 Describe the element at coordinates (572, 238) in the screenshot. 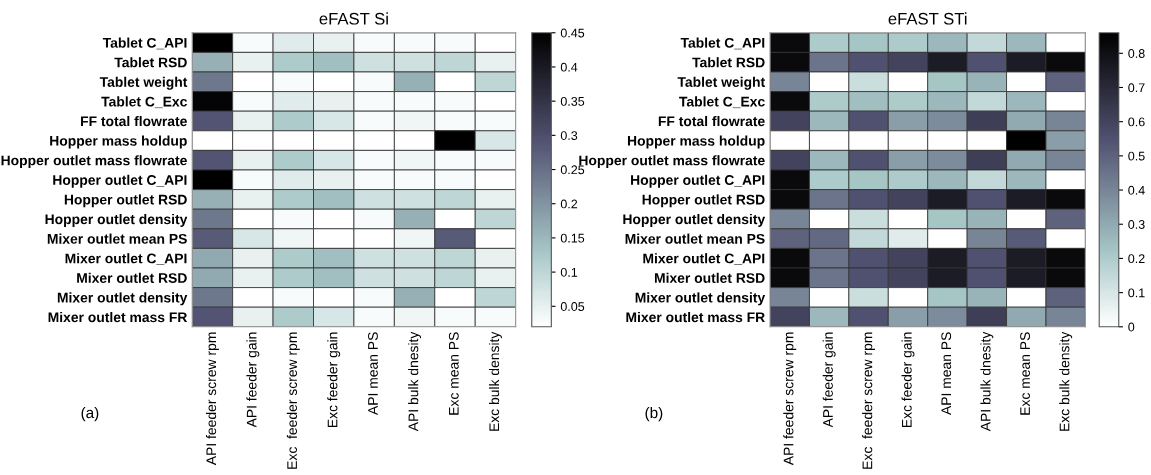

I see `color-bar-label: 0.15` at that location.